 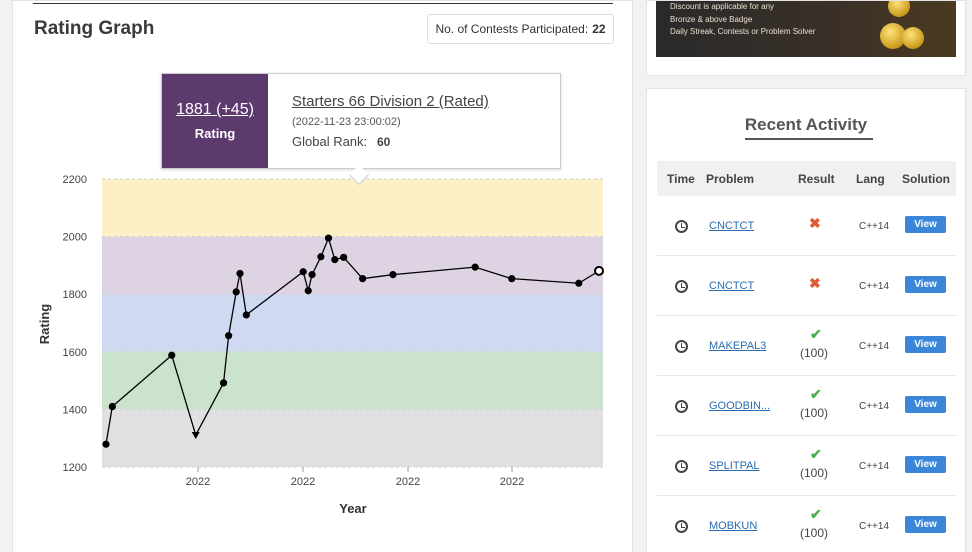 What do you see at coordinates (355, 477) in the screenshot?
I see `x-axis-ticks: 2022 2022 2022 2022` at bounding box center [355, 477].